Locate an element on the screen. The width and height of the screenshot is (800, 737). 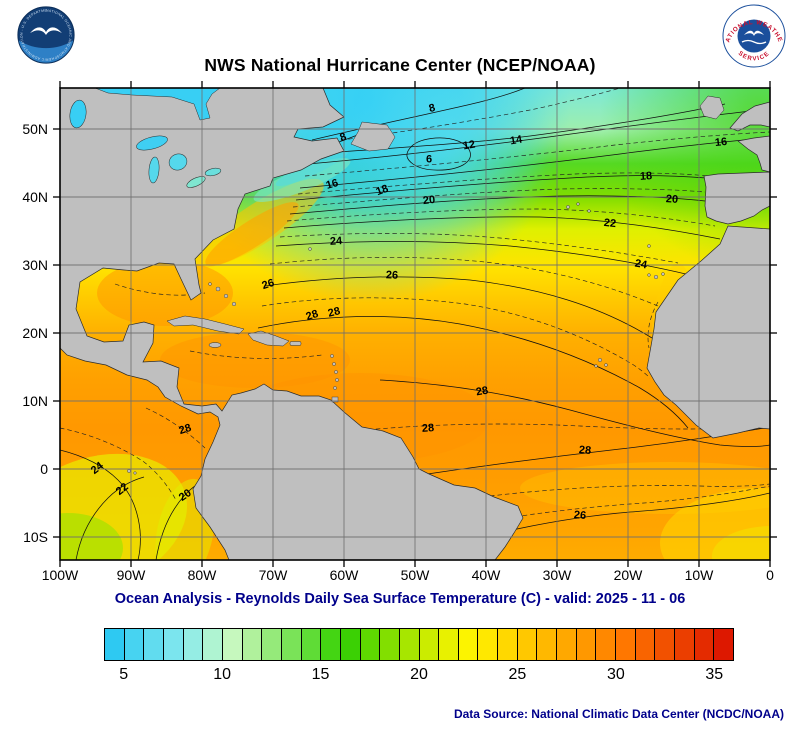
lakes-layer is located at coordinates (145, 138).